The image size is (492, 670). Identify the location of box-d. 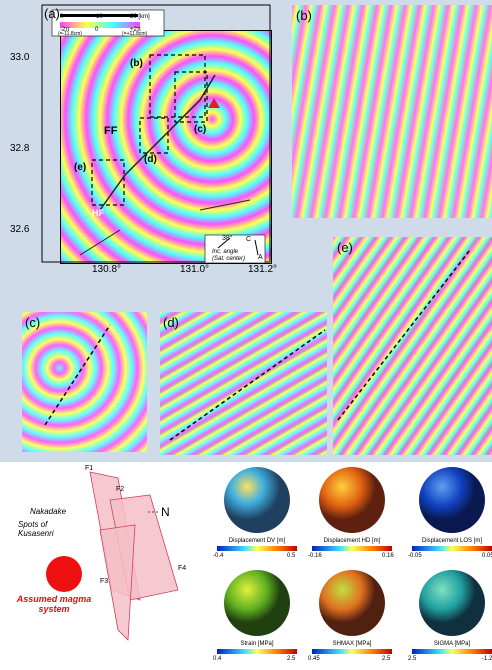
(154, 135).